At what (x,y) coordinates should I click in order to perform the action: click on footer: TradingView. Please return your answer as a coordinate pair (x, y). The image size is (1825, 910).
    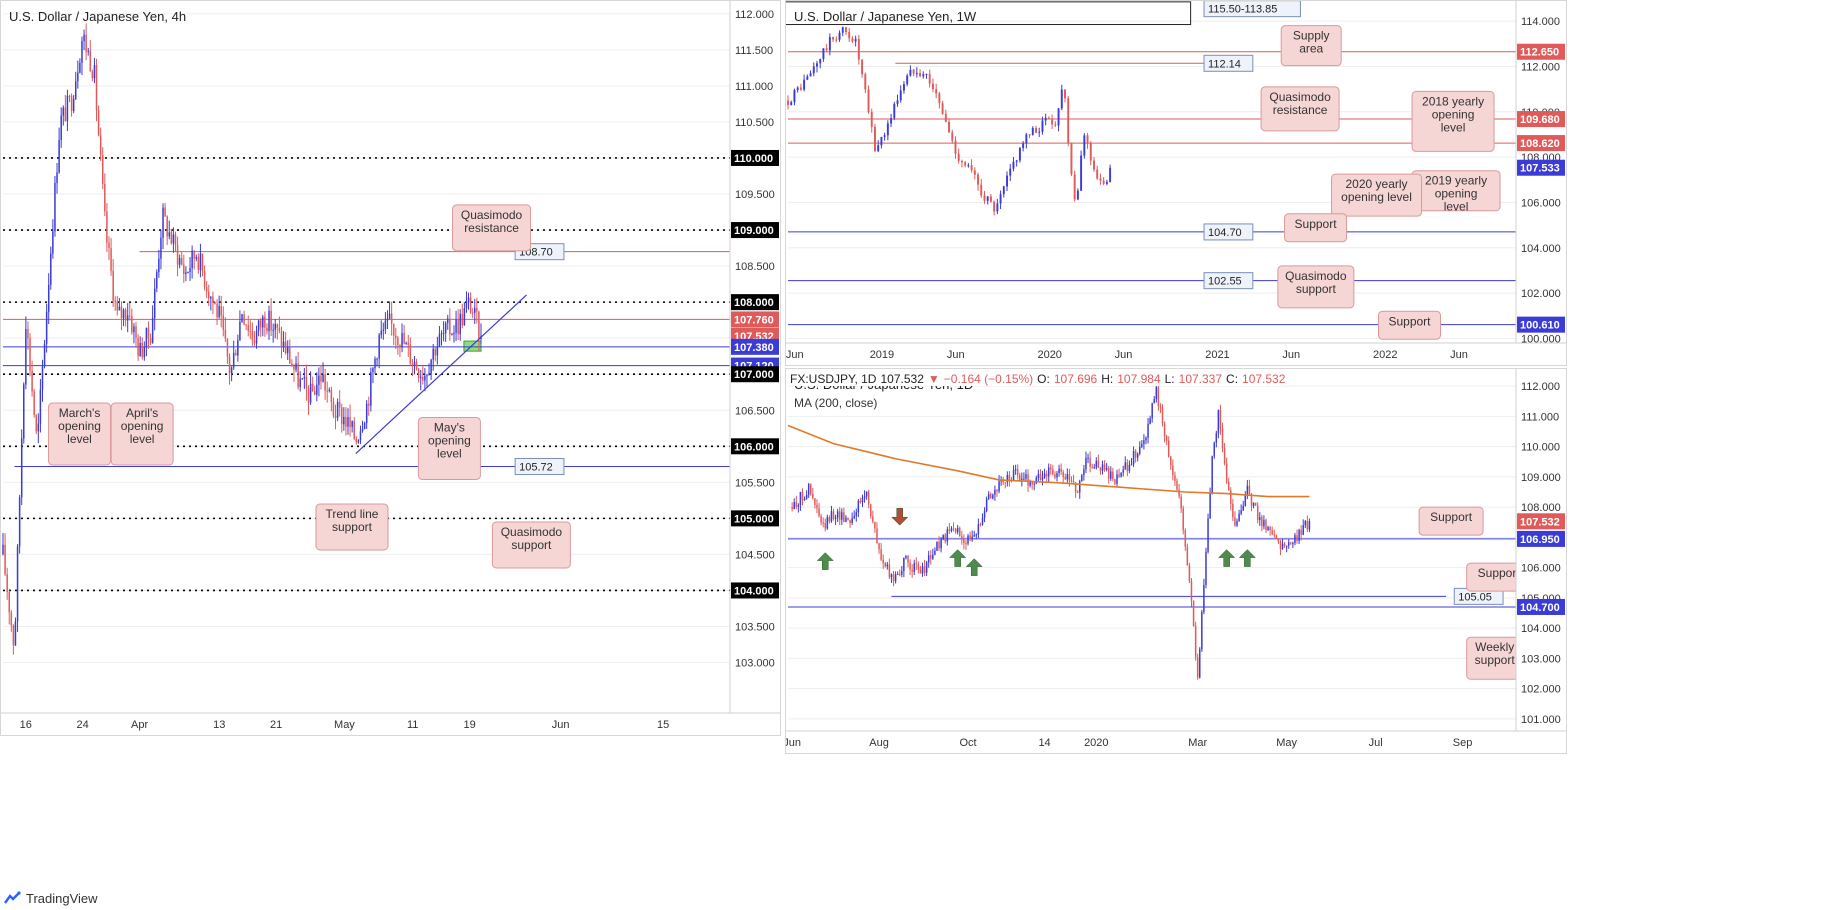
    Looking at the image, I should click on (51, 898).